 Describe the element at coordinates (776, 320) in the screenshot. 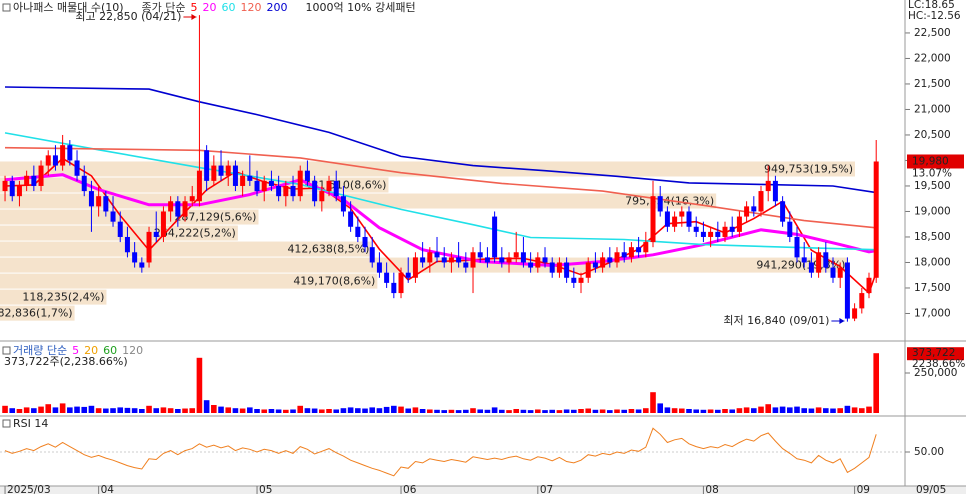

I see `low-annotation: 최저 16,840 (09/01)` at that location.